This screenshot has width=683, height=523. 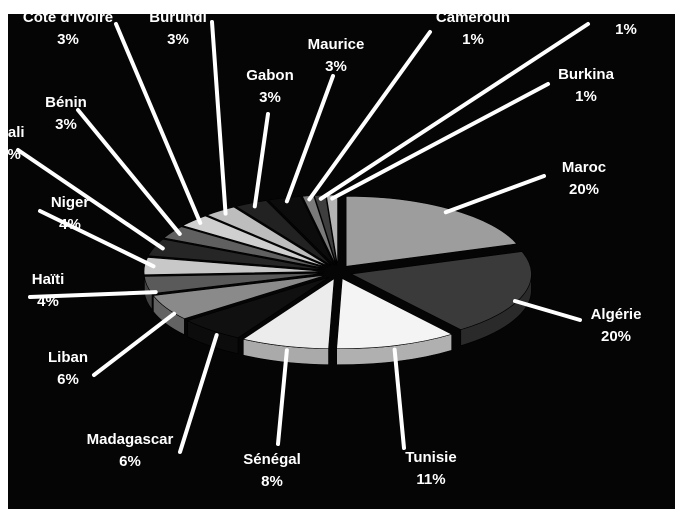 I want to click on slice-name-algerie: Algérie, so click(x=616, y=314).